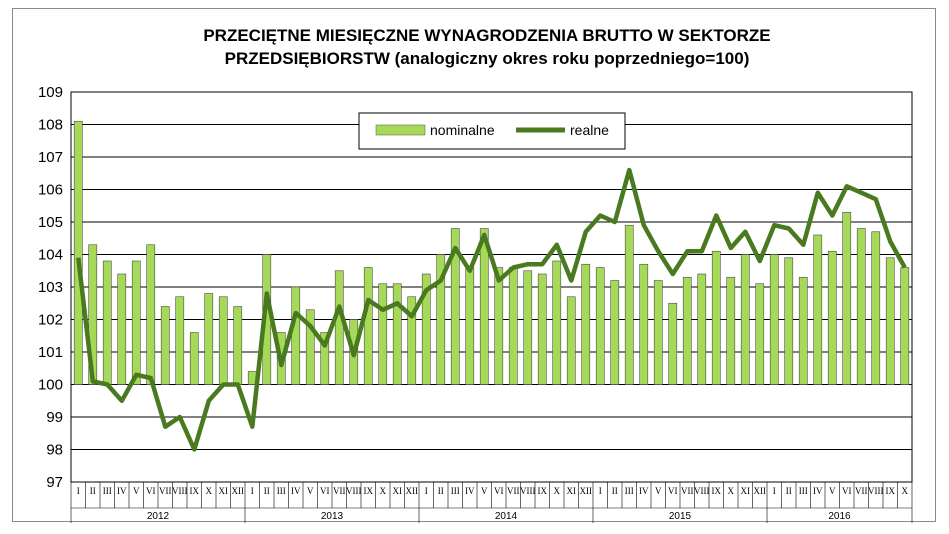 This screenshot has height=534, width=949. I want to click on y-tick-label: 99, so click(54, 417).